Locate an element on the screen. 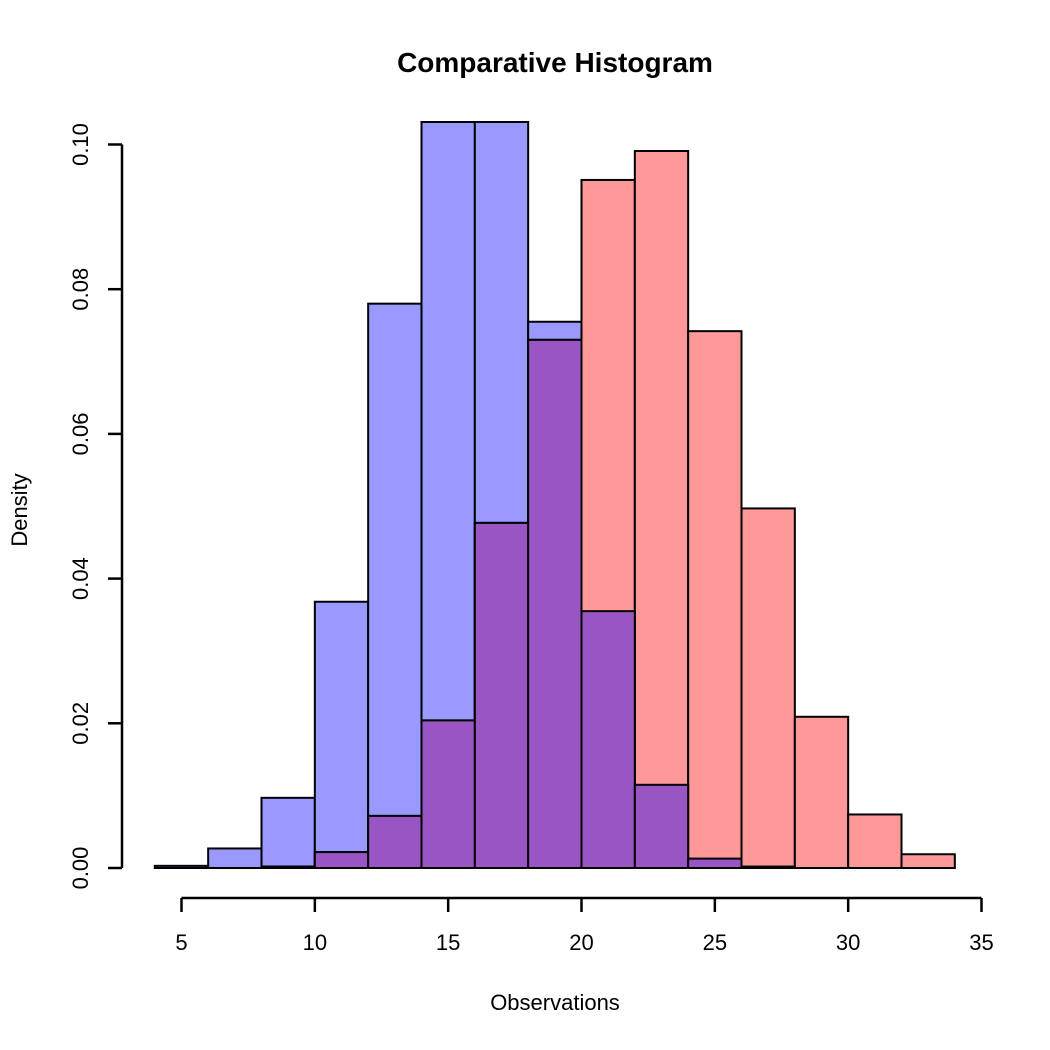  x-tick-label: 10 is located at coordinates (315, 942).